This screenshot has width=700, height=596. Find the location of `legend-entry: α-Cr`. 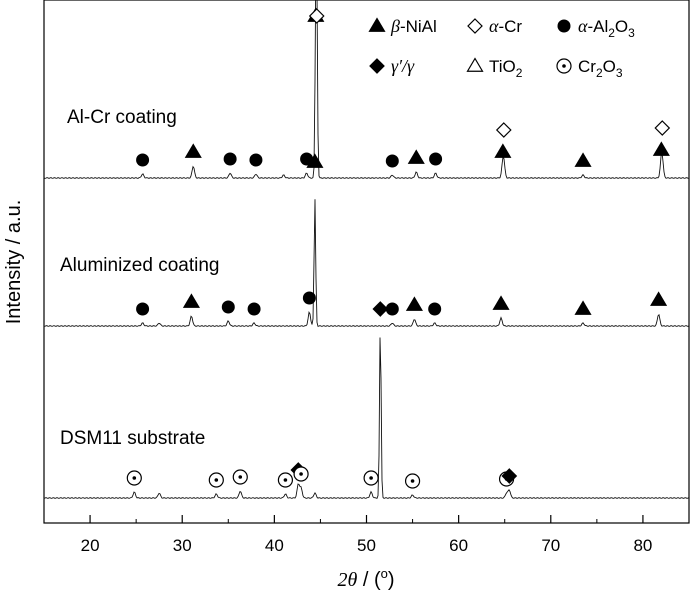

legend-entry: α-Cr is located at coordinates (505, 26).